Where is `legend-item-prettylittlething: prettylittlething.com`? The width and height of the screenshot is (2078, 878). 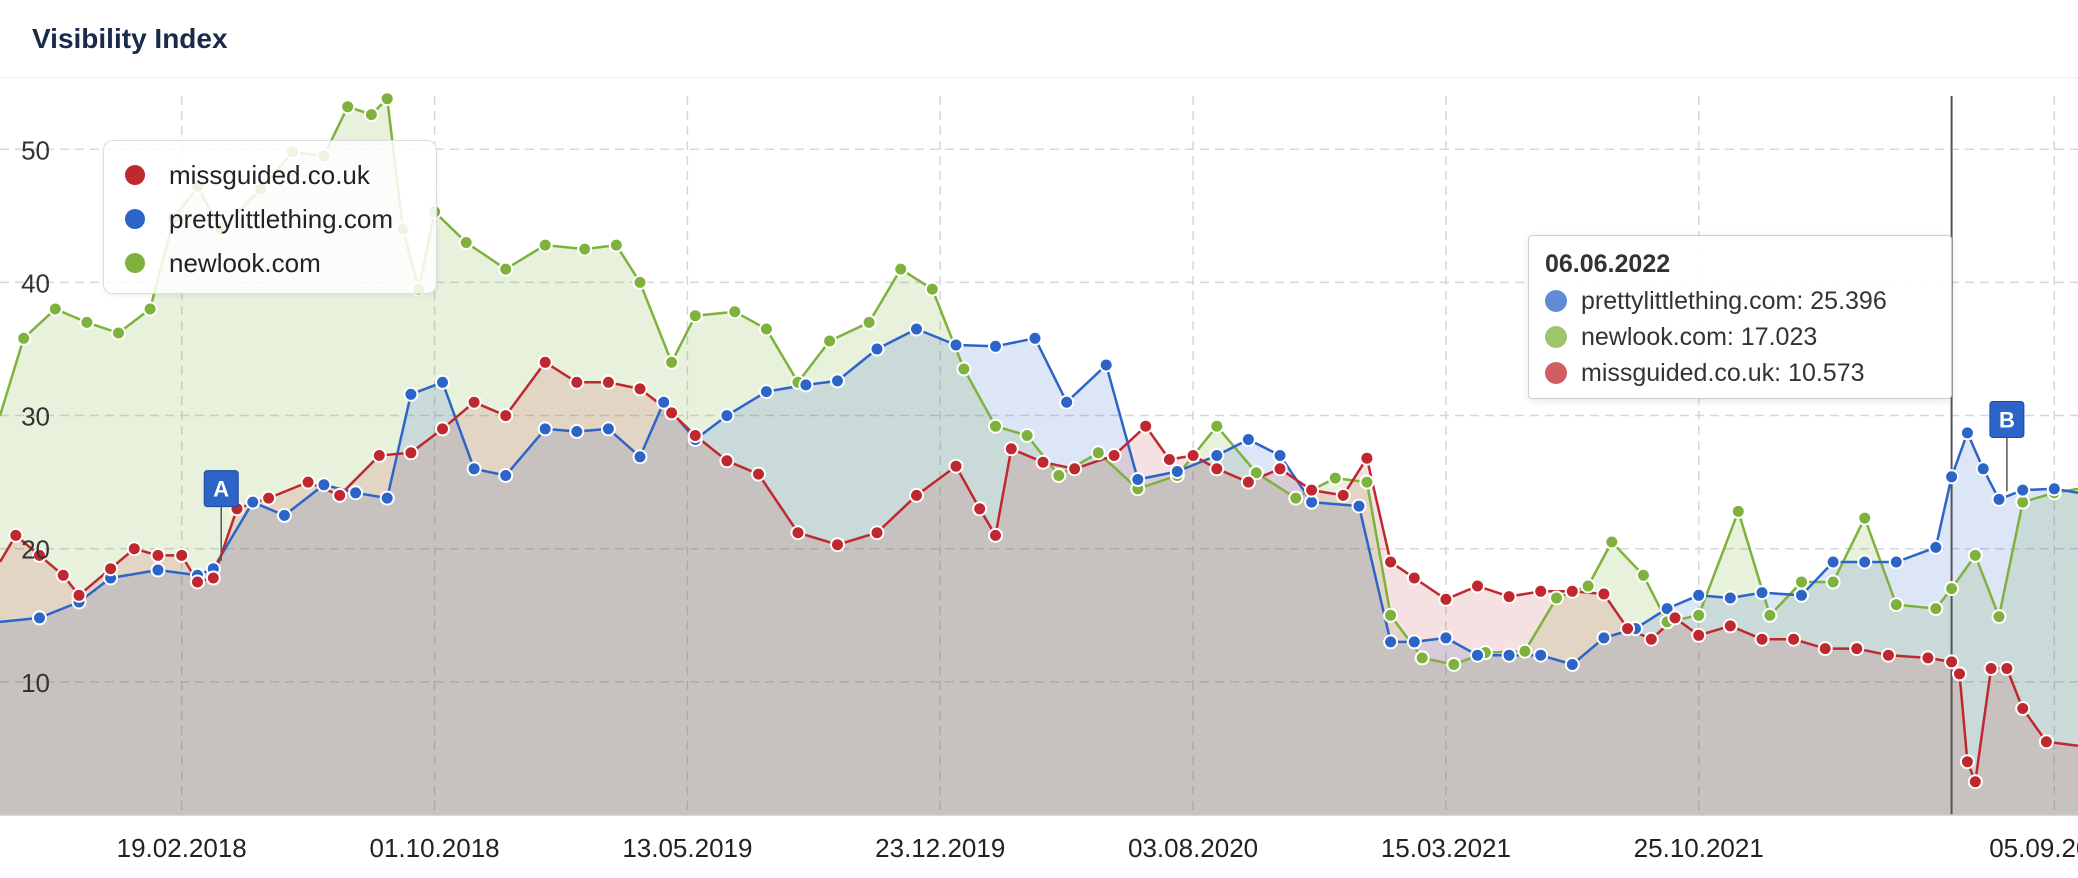 legend-item-prettylittlething: prettylittlething.com is located at coordinates (270, 219).